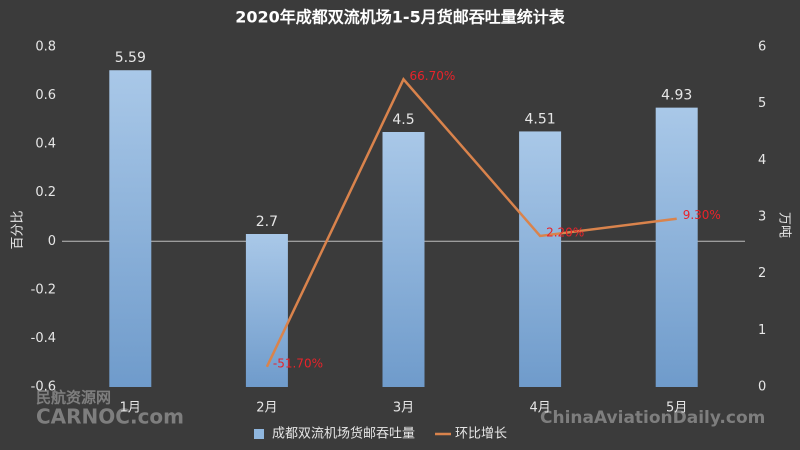 Image resolution: width=800 pixels, height=450 pixels. Describe the element at coordinates (259, 434) in the screenshot. I see `legend-swatch` at that location.